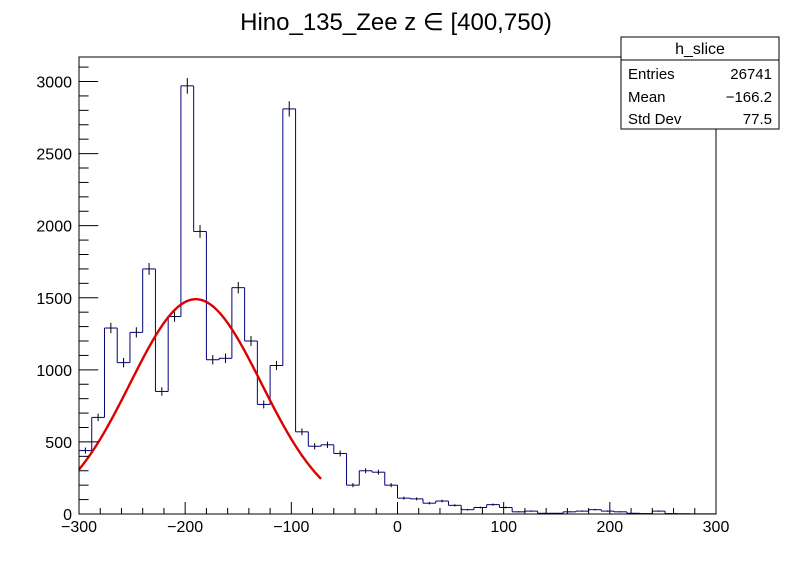 This screenshot has height=572, width=796. Describe the element at coordinates (54, 83) in the screenshot. I see `y-tick-label: 3000` at that location.